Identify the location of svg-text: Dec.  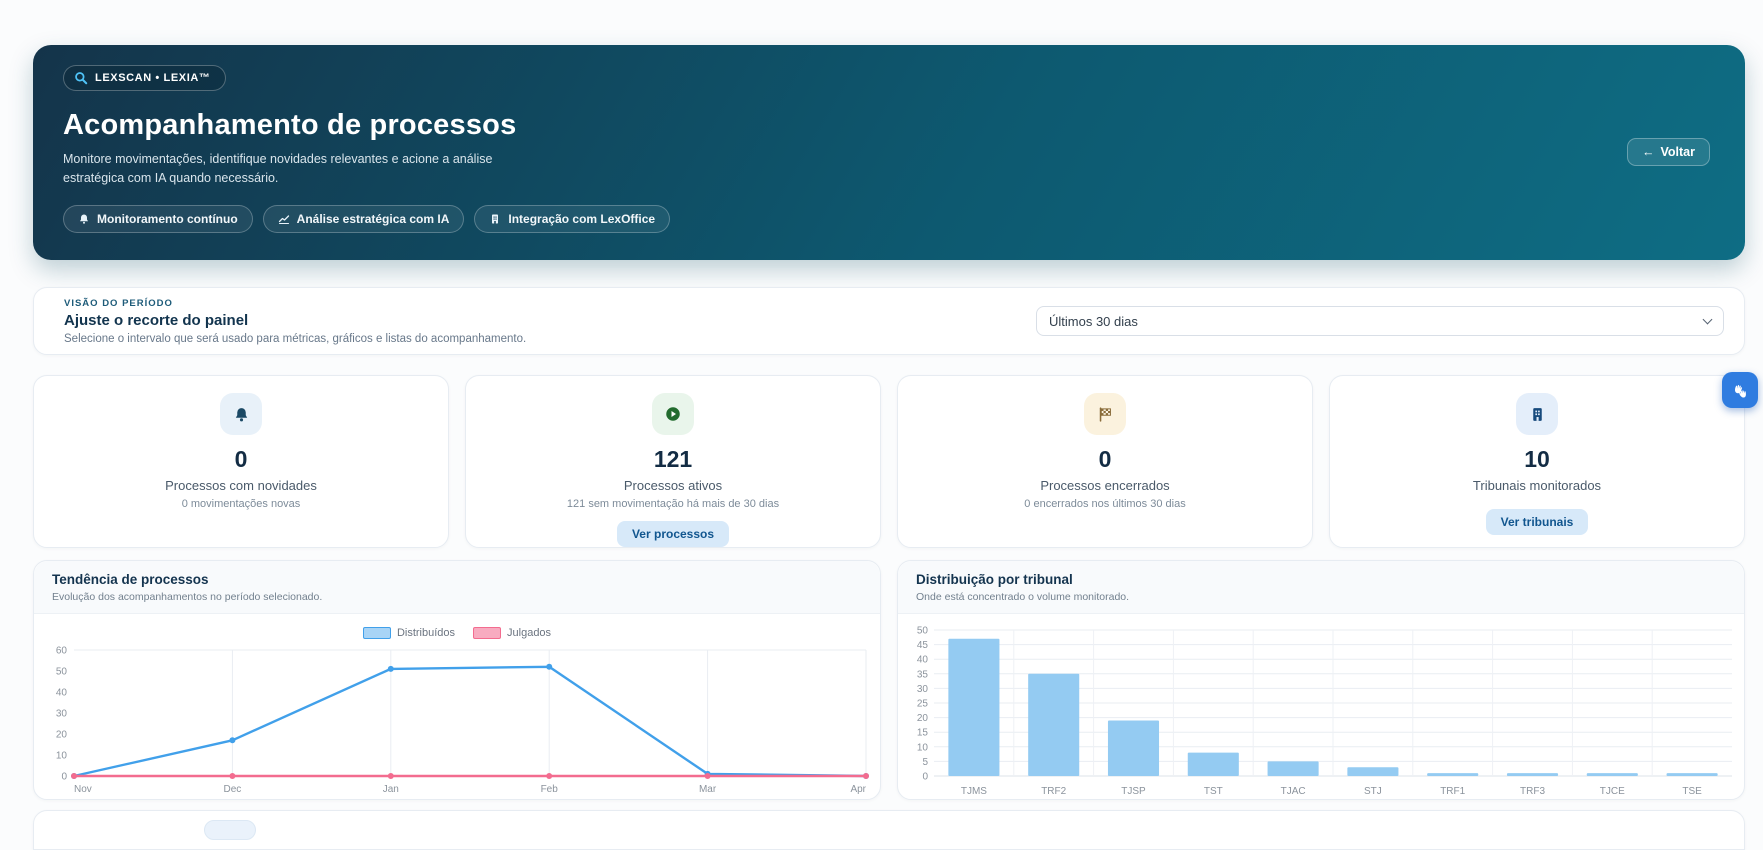
(233, 789).